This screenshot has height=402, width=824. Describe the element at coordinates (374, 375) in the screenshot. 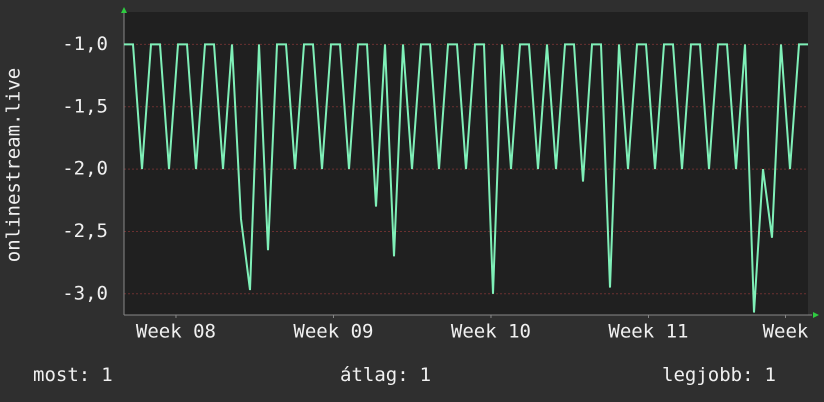

I see `stat-label: átlag:` at that location.